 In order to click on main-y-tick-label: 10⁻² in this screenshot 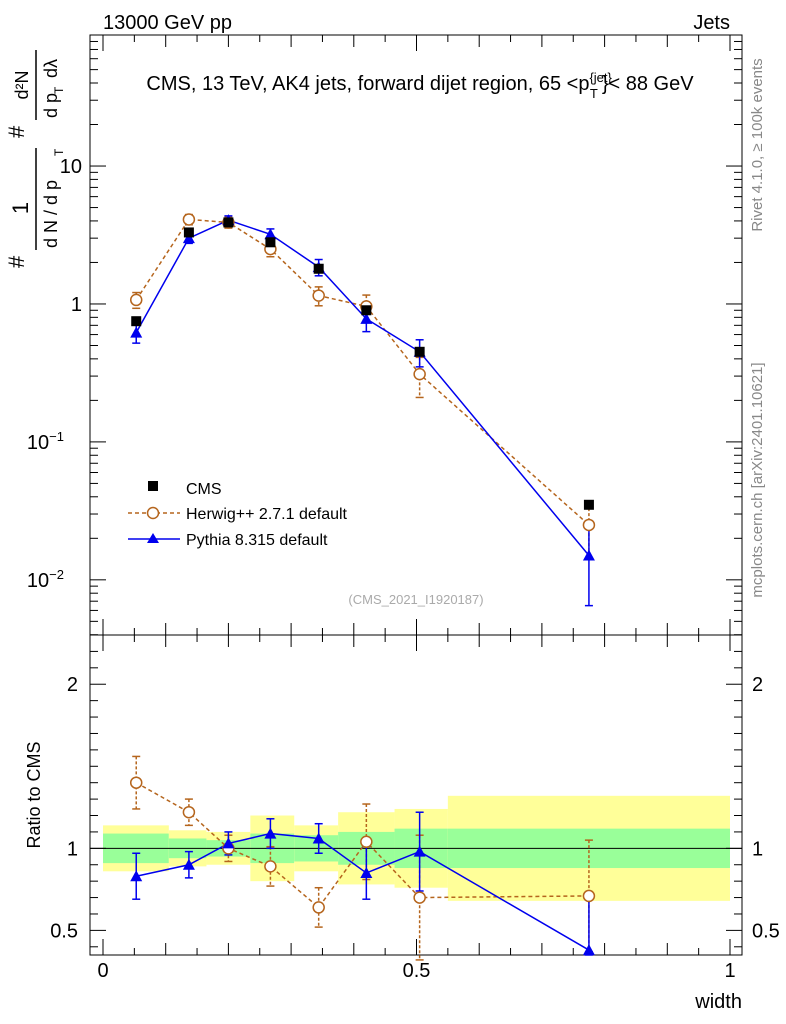, I will do `click(45, 579)`.